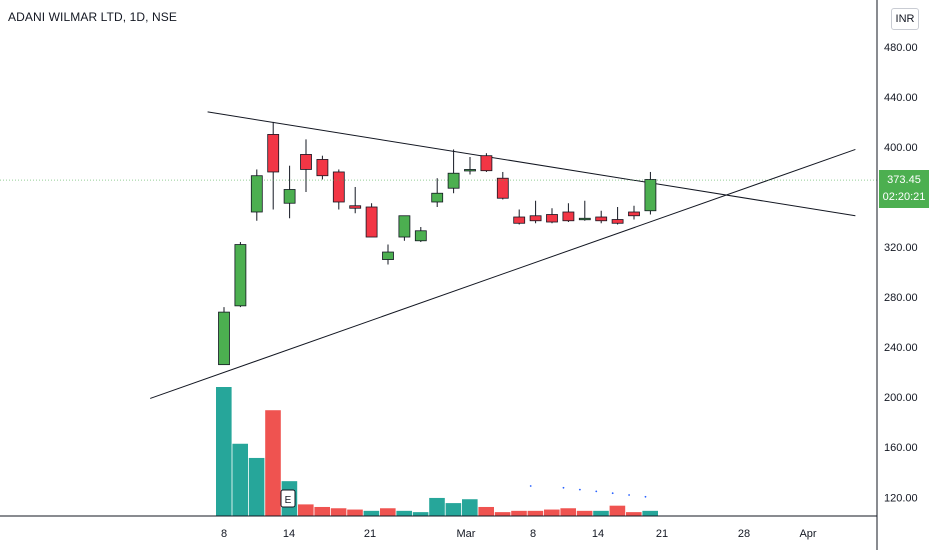  I want to click on earnings-marker-label: E, so click(288, 500).